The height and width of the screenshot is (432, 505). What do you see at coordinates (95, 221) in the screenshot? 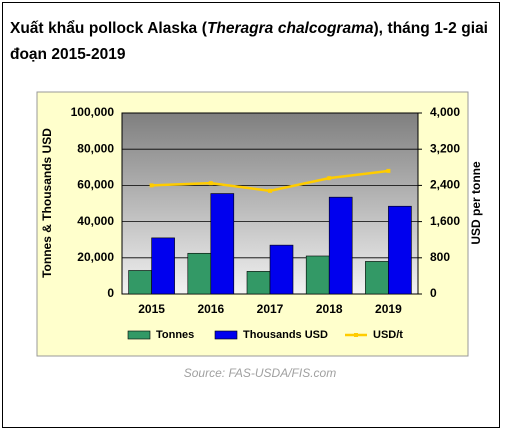
I see `y-tick-label: 40,000` at bounding box center [95, 221].